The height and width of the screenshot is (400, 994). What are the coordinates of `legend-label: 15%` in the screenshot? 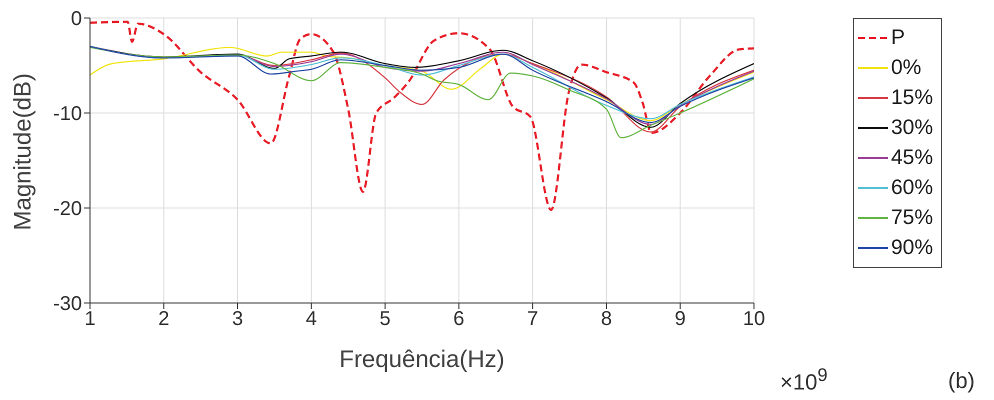 It's located at (911, 98).